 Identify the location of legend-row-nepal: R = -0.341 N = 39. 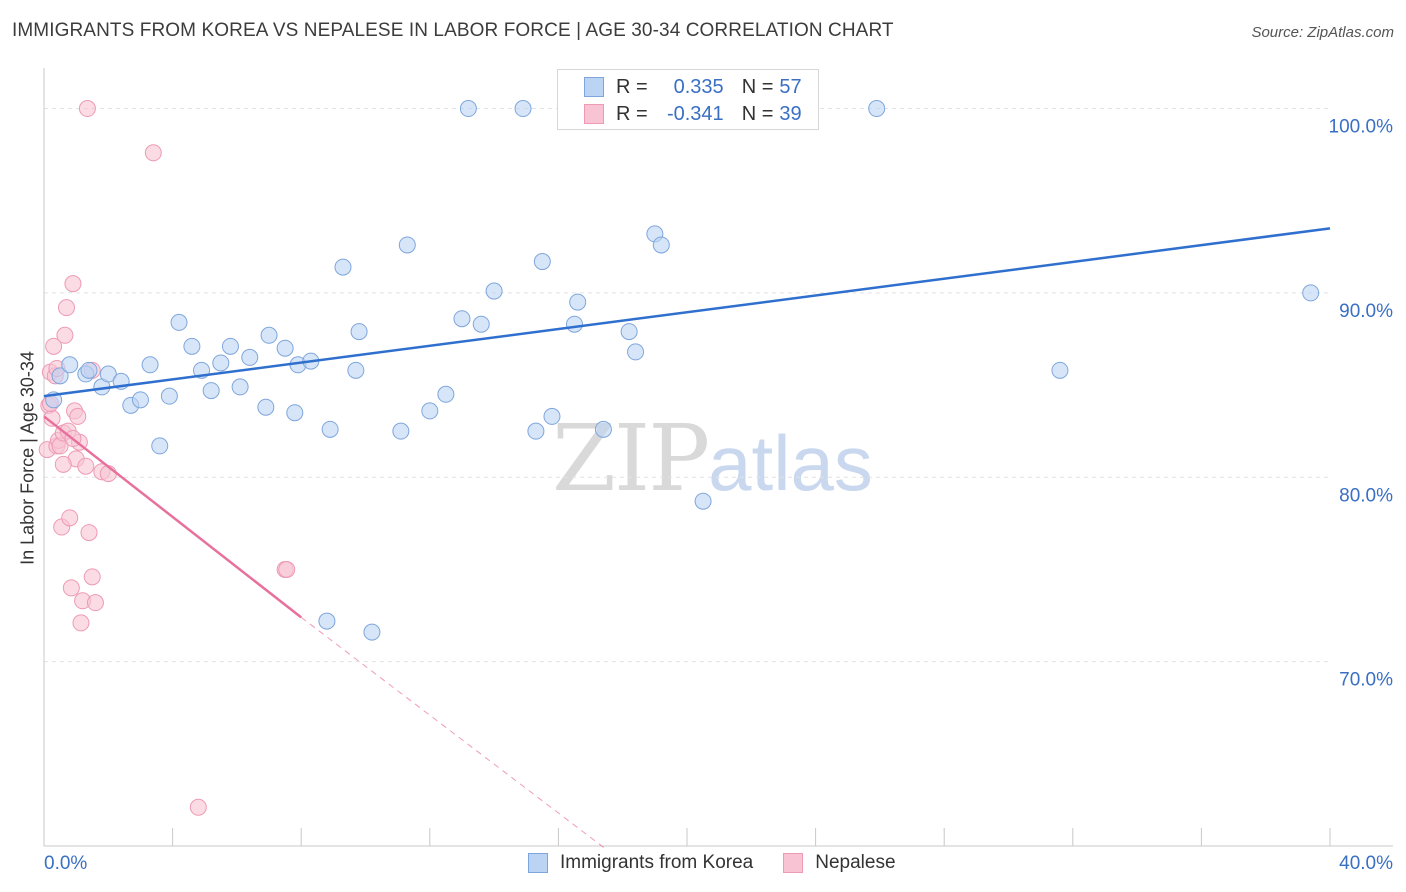
(693, 114).